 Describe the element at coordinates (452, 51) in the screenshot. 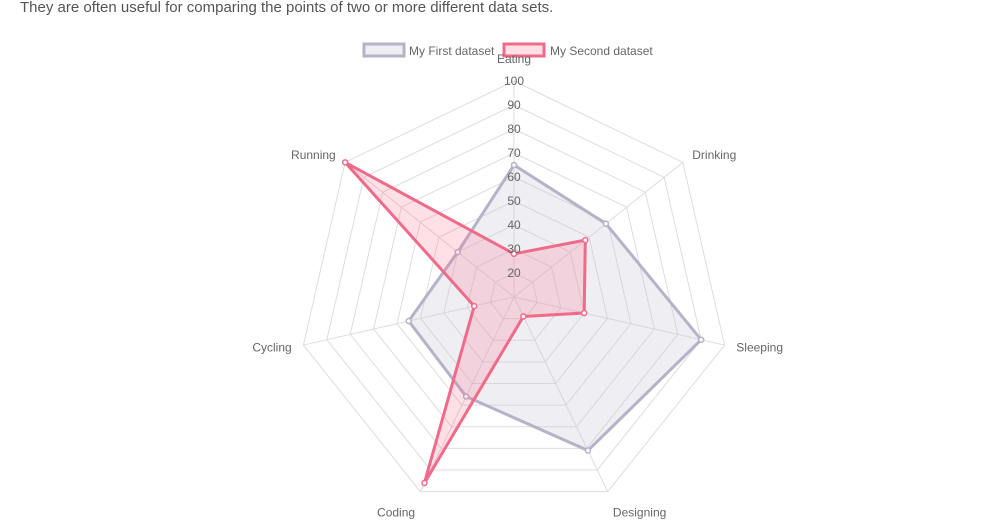

I see `legend-label-series-1: My First dataset` at that location.